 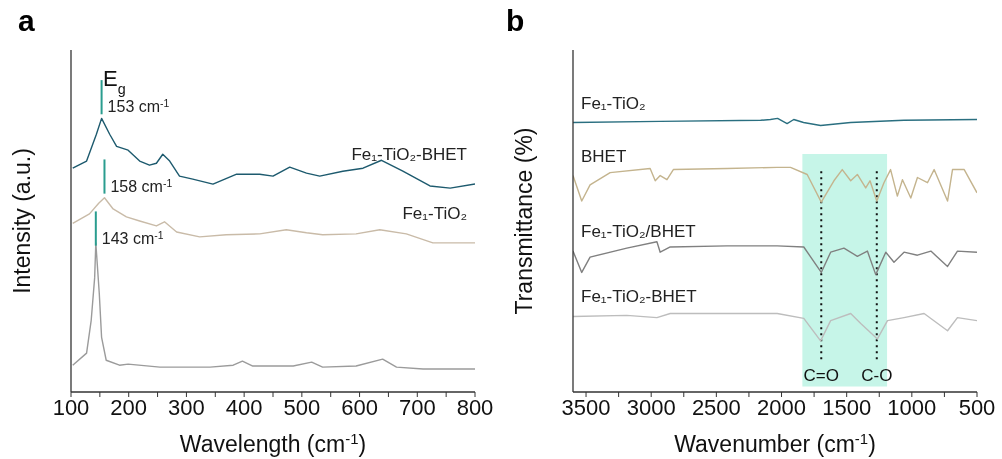 What do you see at coordinates (22, 221) in the screenshot?
I see `y-axis-title: Intensity (a.u.)` at bounding box center [22, 221].